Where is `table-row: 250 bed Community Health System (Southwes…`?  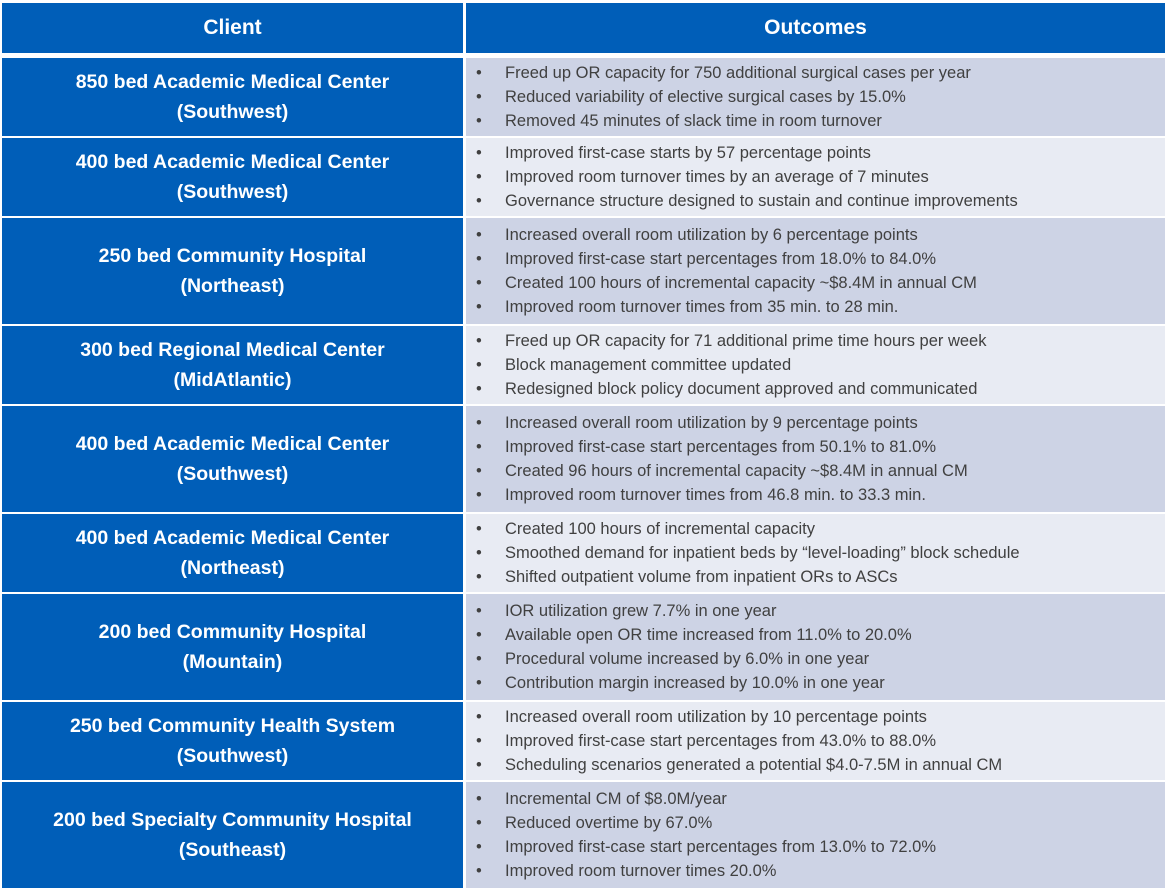
table-row: 250 bed Community Health System (Southwes… is located at coordinates (583, 741).